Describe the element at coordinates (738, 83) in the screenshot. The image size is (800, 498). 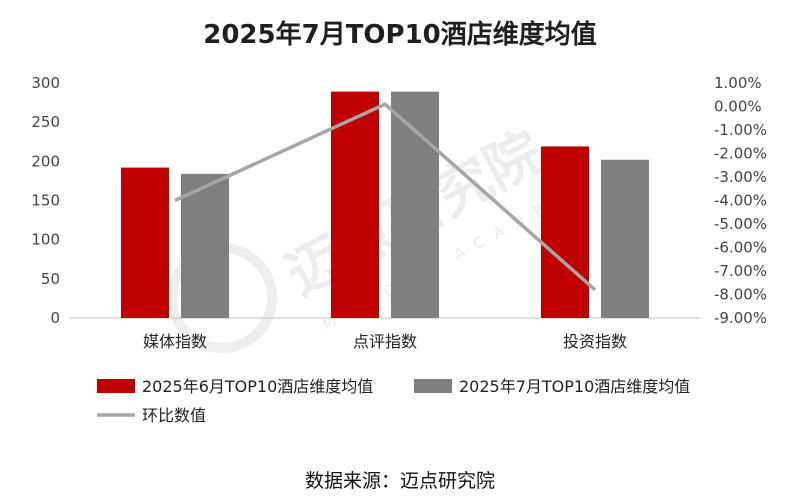
I see `y-right-tick-label: 1.00%` at that location.